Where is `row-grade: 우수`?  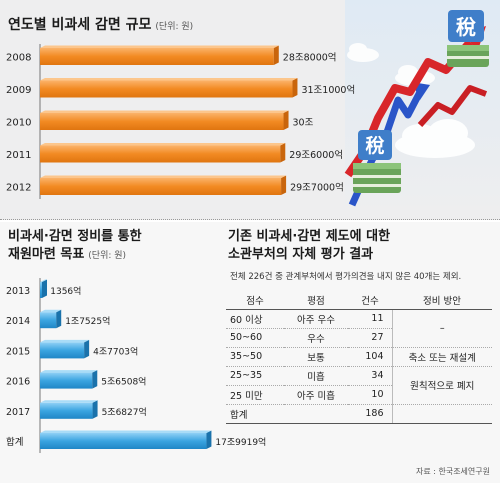 row-grade: 우수 is located at coordinates (316, 338).